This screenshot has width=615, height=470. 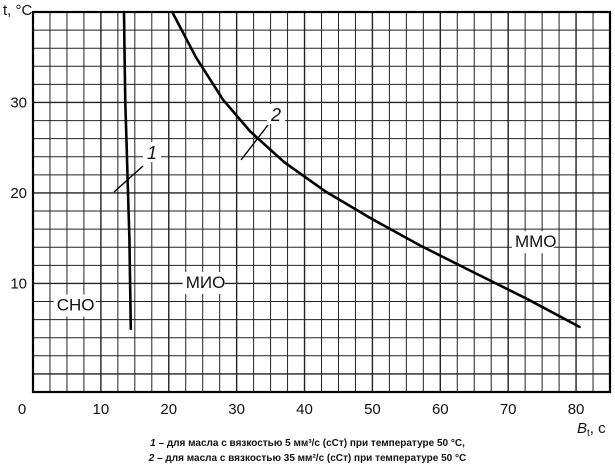 I want to click on x-tick-label: 20, so click(x=168, y=409).